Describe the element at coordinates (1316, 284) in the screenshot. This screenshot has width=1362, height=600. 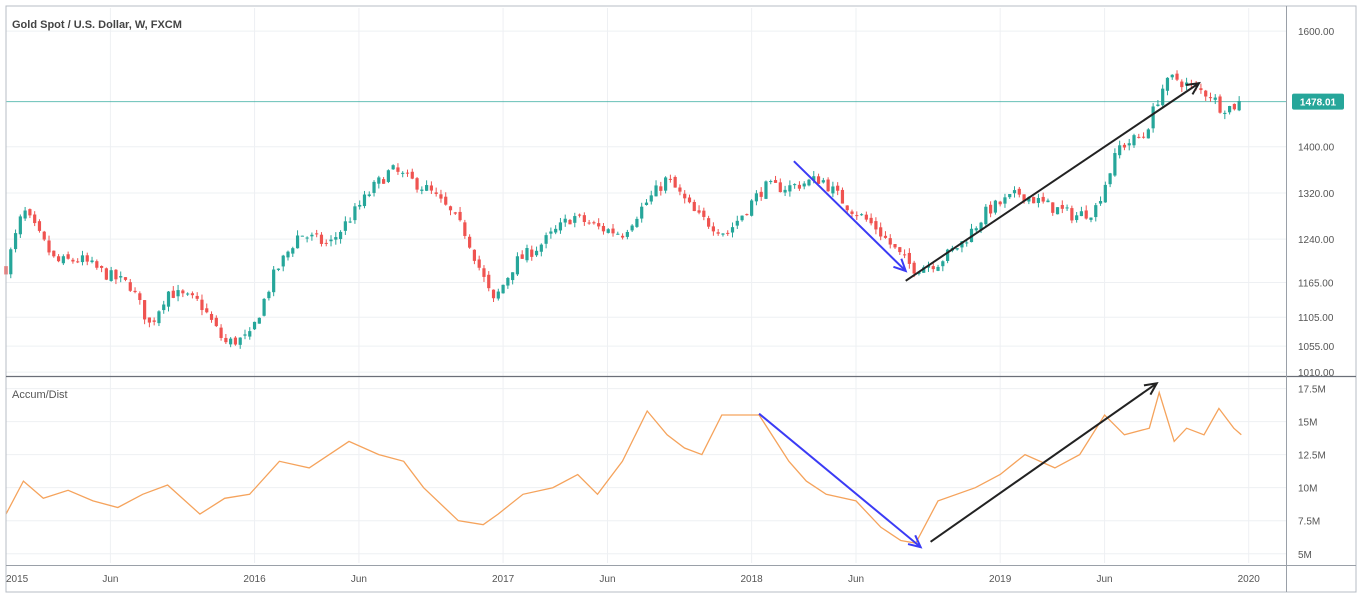
I see `price-tick-label: 1165.00` at that location.